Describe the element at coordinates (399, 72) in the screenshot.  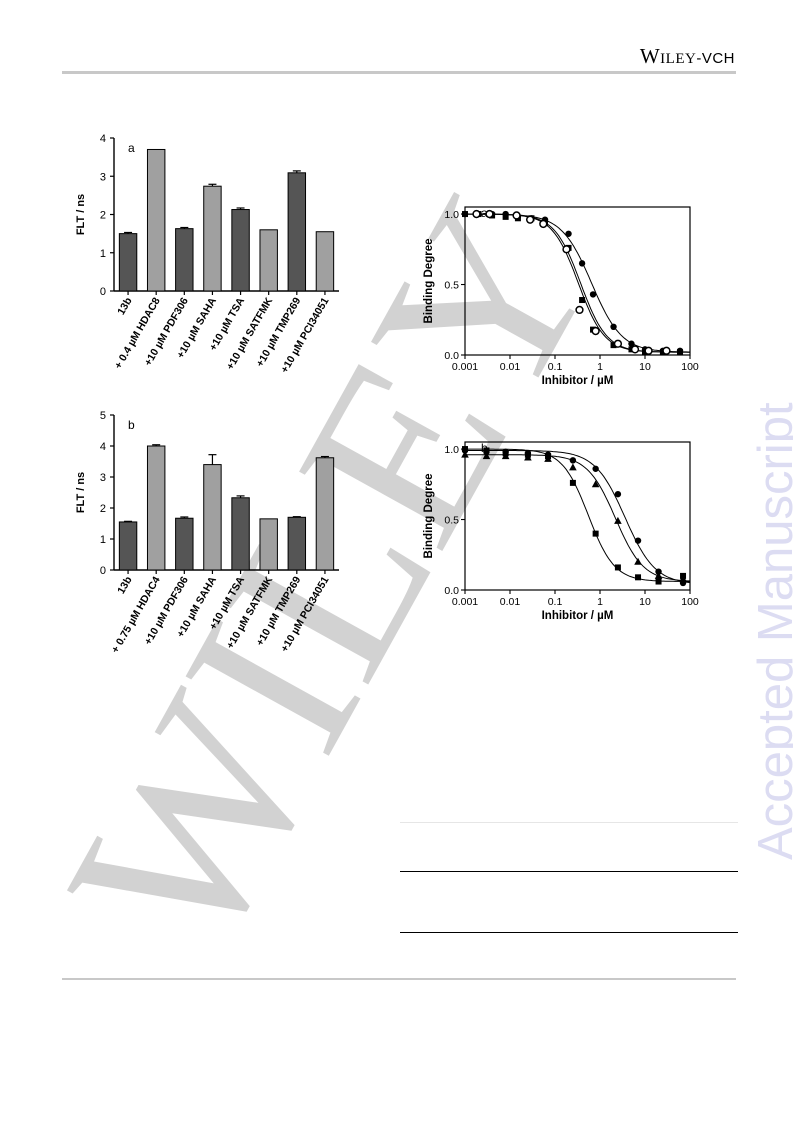
I see `header-rule` at that location.